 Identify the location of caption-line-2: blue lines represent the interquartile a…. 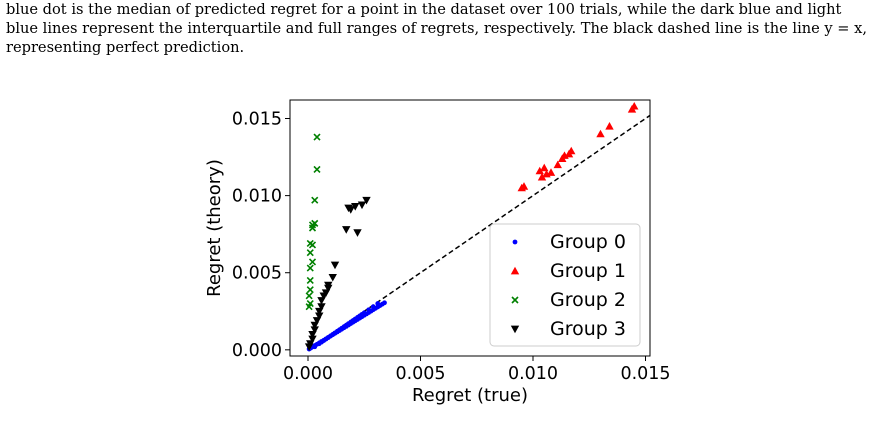
(437, 28).